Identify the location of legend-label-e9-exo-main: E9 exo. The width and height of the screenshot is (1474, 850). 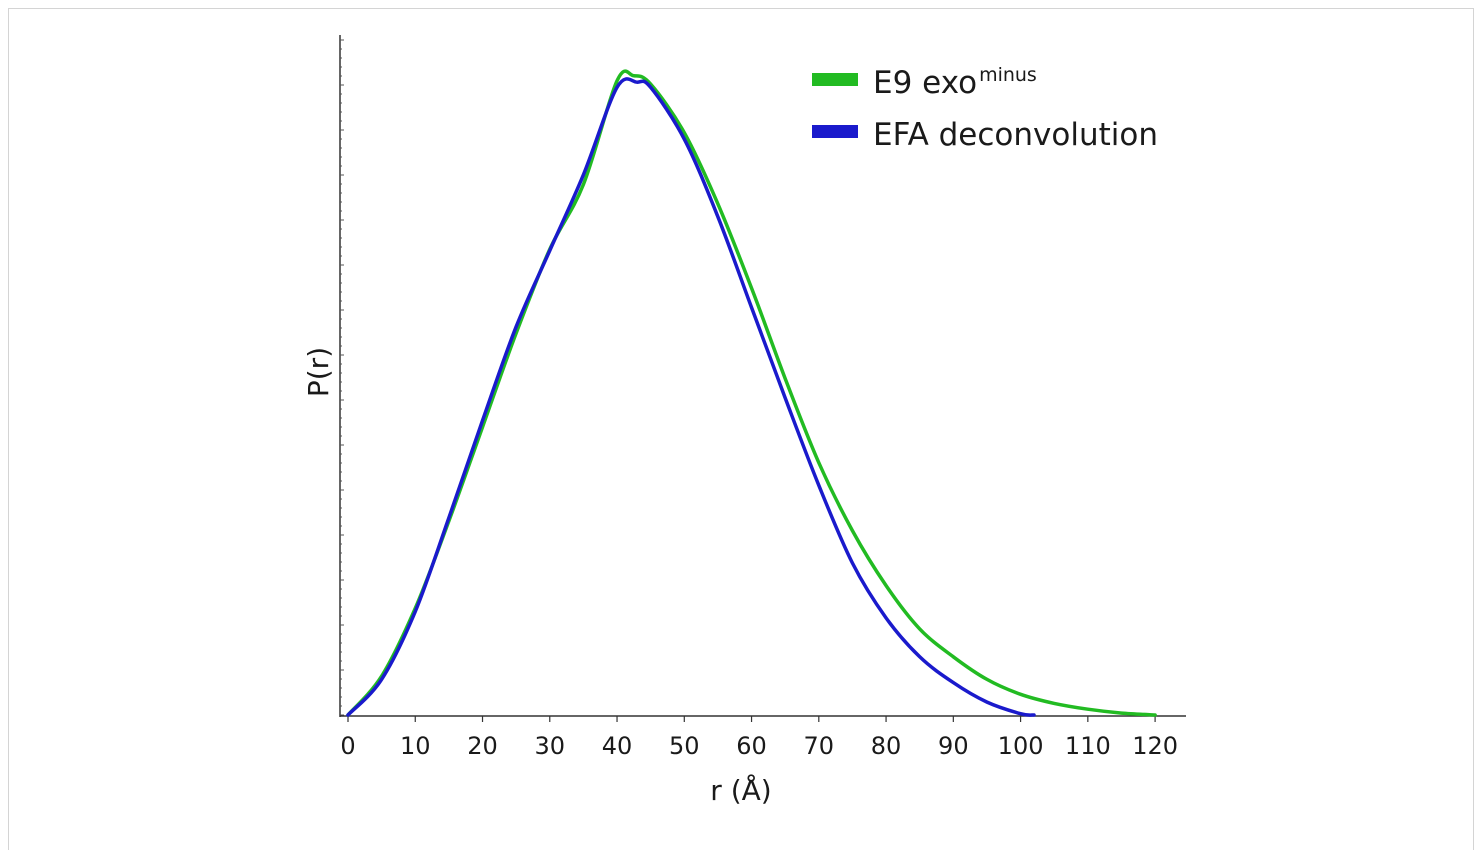
(925, 83).